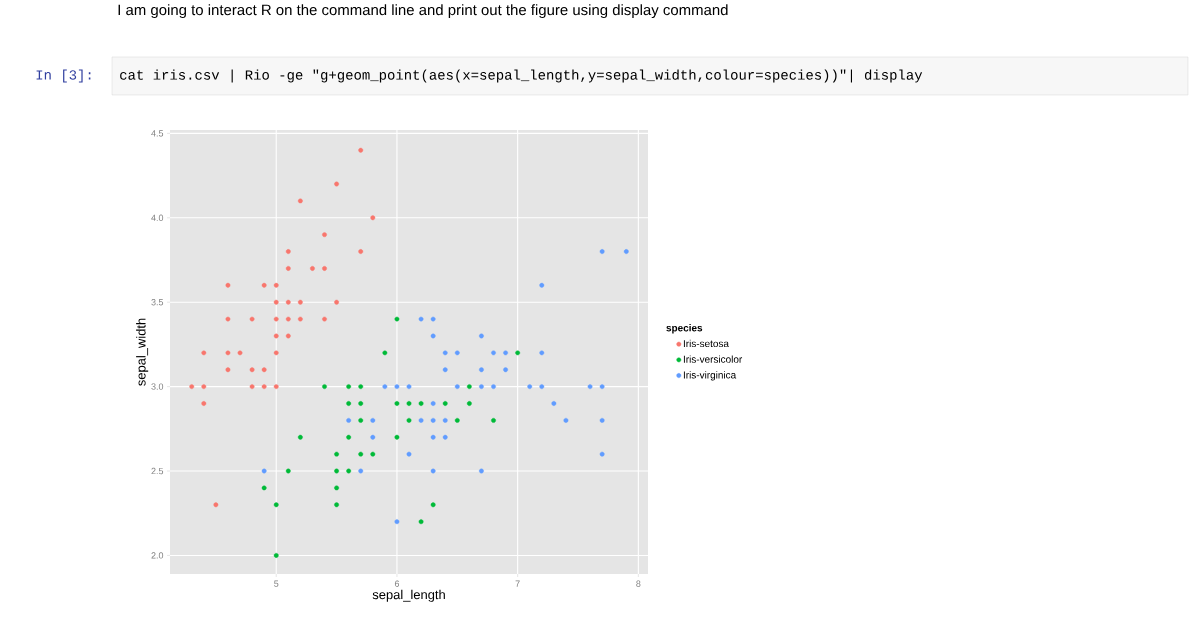 This screenshot has height=630, width=1200. What do you see at coordinates (157, 555) in the screenshot?
I see `y-tick-label: 2.0` at bounding box center [157, 555].